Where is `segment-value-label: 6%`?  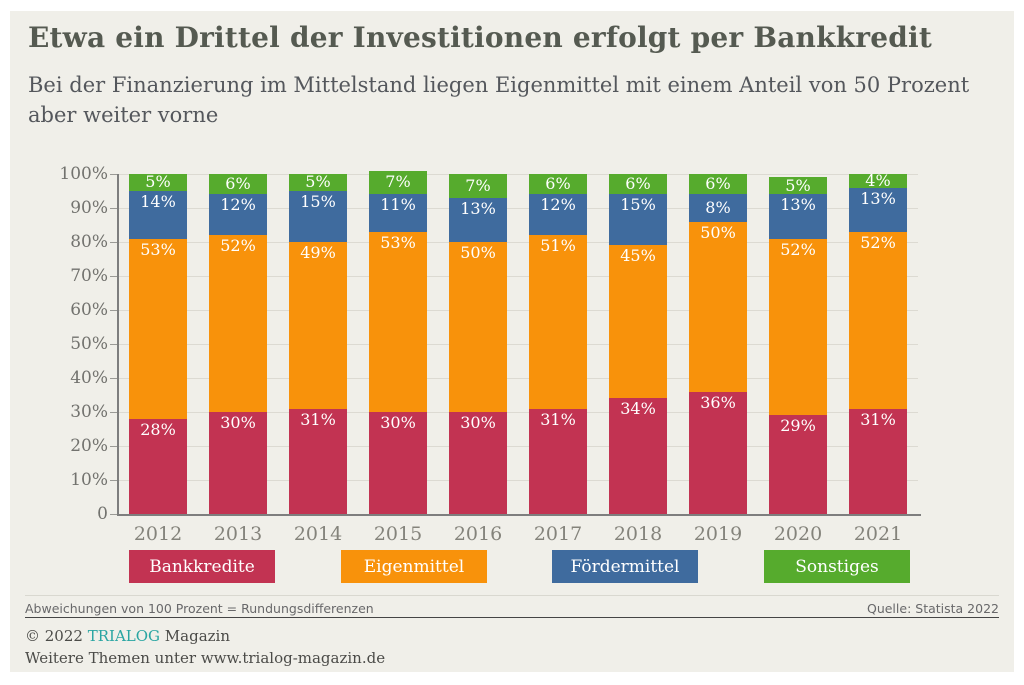 segment-value-label: 6% is located at coordinates (558, 183).